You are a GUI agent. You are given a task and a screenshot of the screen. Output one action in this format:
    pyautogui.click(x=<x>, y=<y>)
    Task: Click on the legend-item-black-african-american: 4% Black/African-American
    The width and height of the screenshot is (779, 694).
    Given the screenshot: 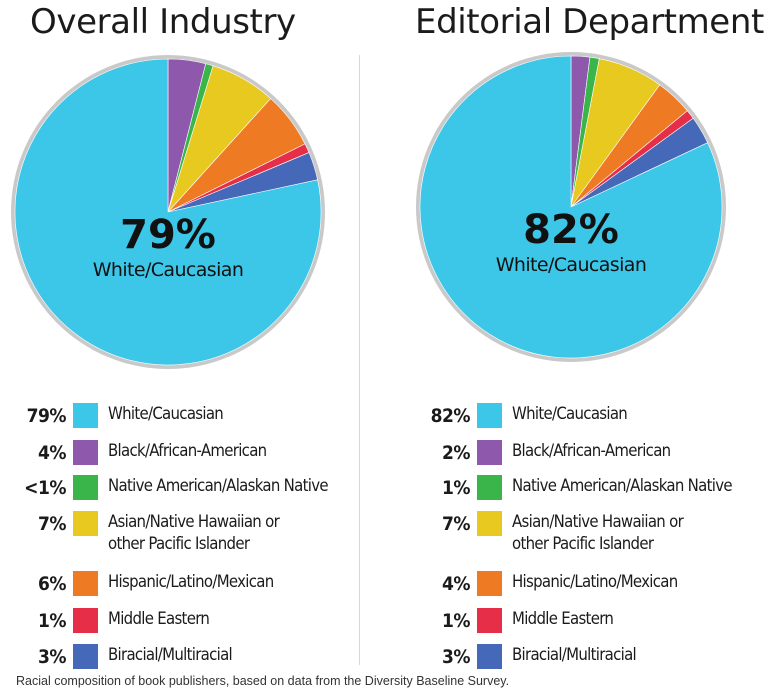 What is the action you would take?
    pyautogui.click(x=144, y=455)
    